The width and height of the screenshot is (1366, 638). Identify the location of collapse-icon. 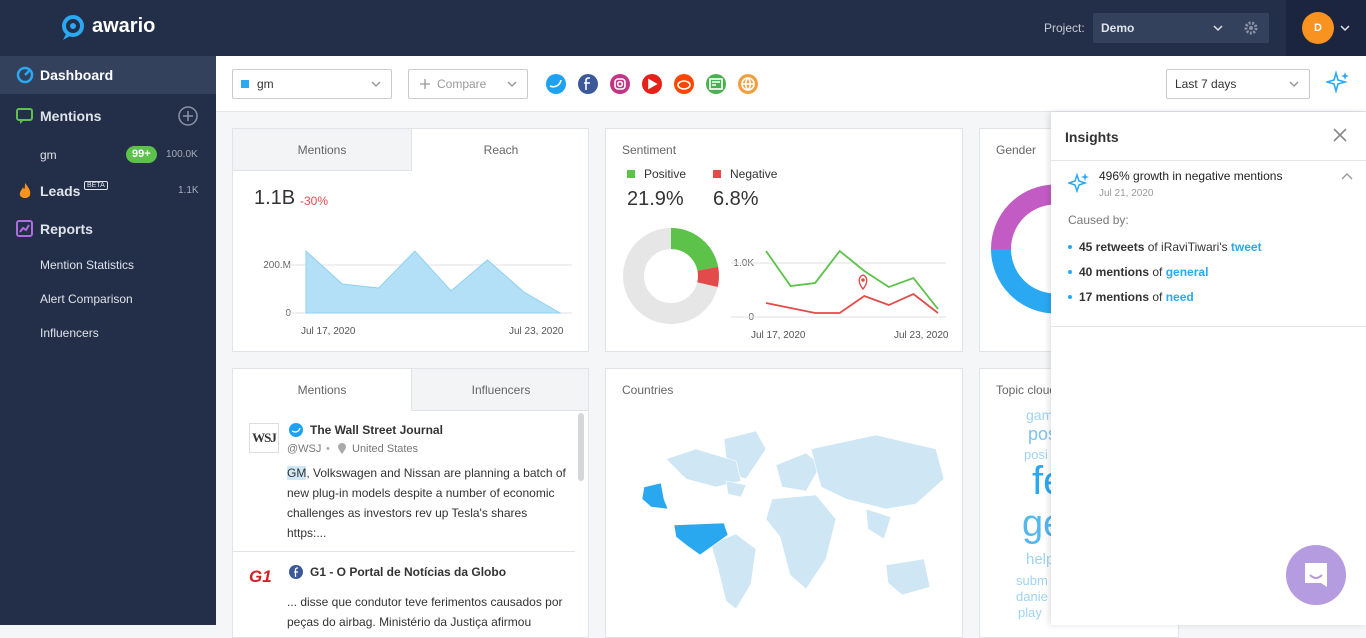
(1347, 177).